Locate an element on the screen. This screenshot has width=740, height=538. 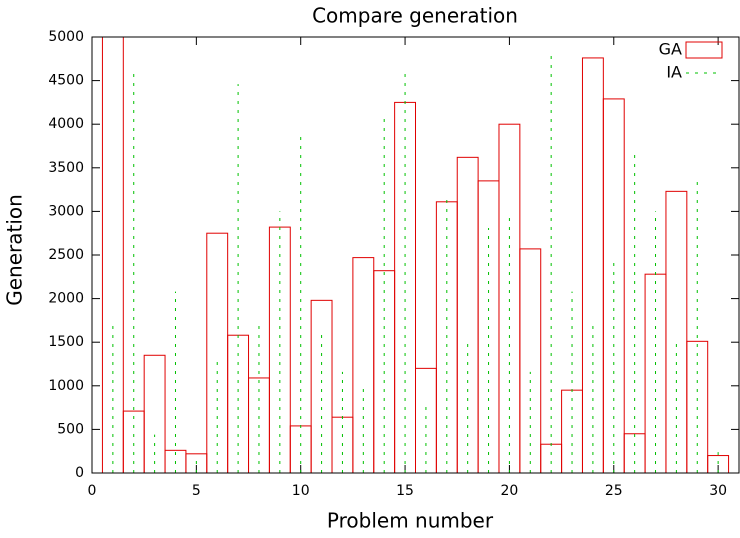
x-tick-label: 5 is located at coordinates (196, 491).